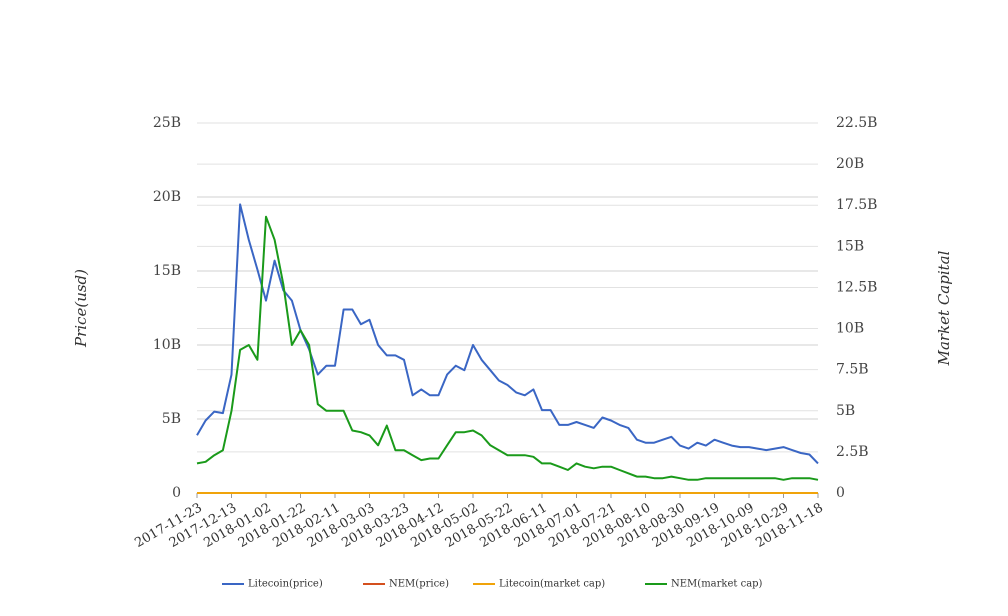  What do you see at coordinates (285, 584) in the screenshot?
I see `legend-label: Litecoin(price)` at bounding box center [285, 584].